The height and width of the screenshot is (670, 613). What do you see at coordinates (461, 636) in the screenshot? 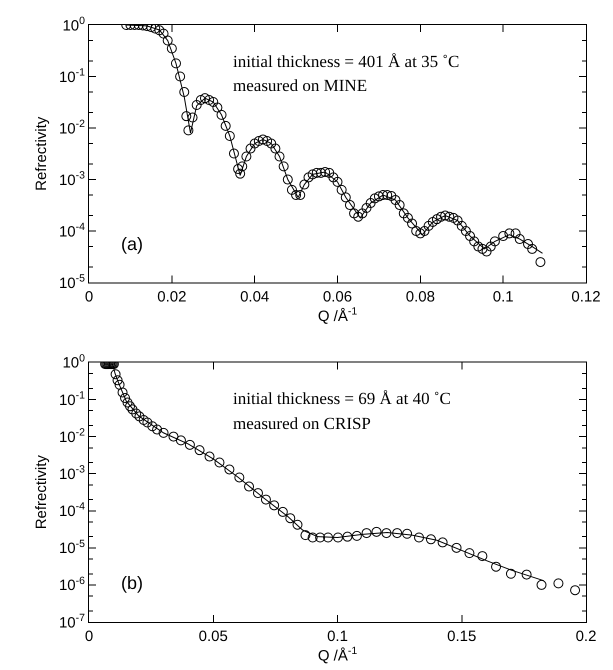
I see `x-tick-label: 0.15` at bounding box center [461, 636].